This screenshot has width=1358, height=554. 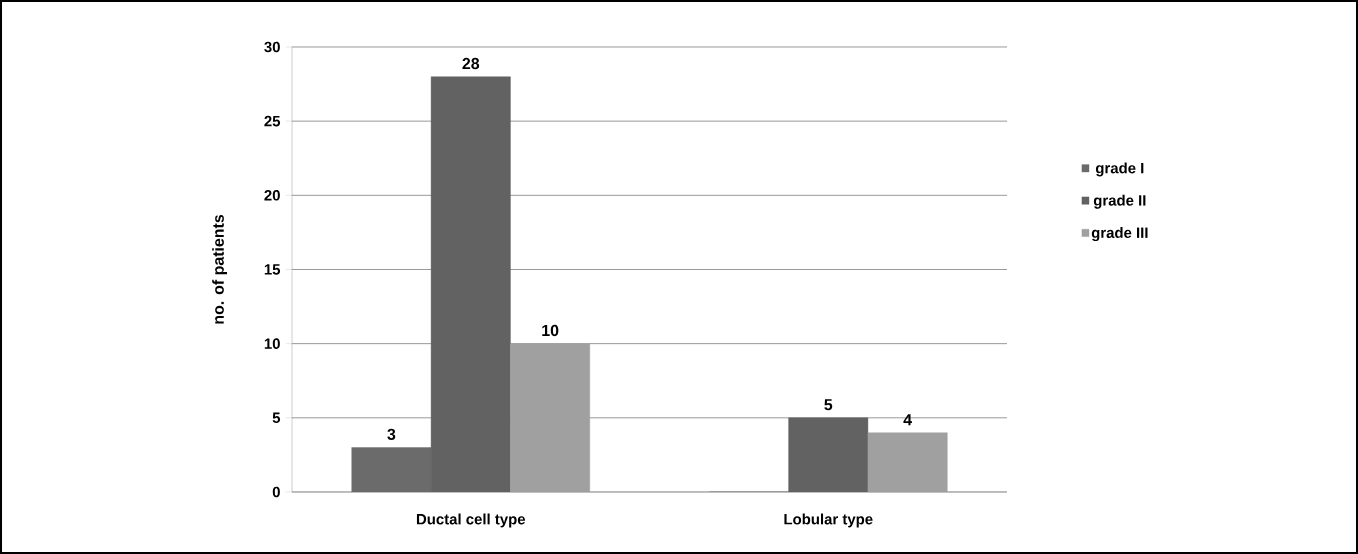 What do you see at coordinates (471, 520) in the screenshot?
I see `x-tick-label: Ductal cell type` at bounding box center [471, 520].